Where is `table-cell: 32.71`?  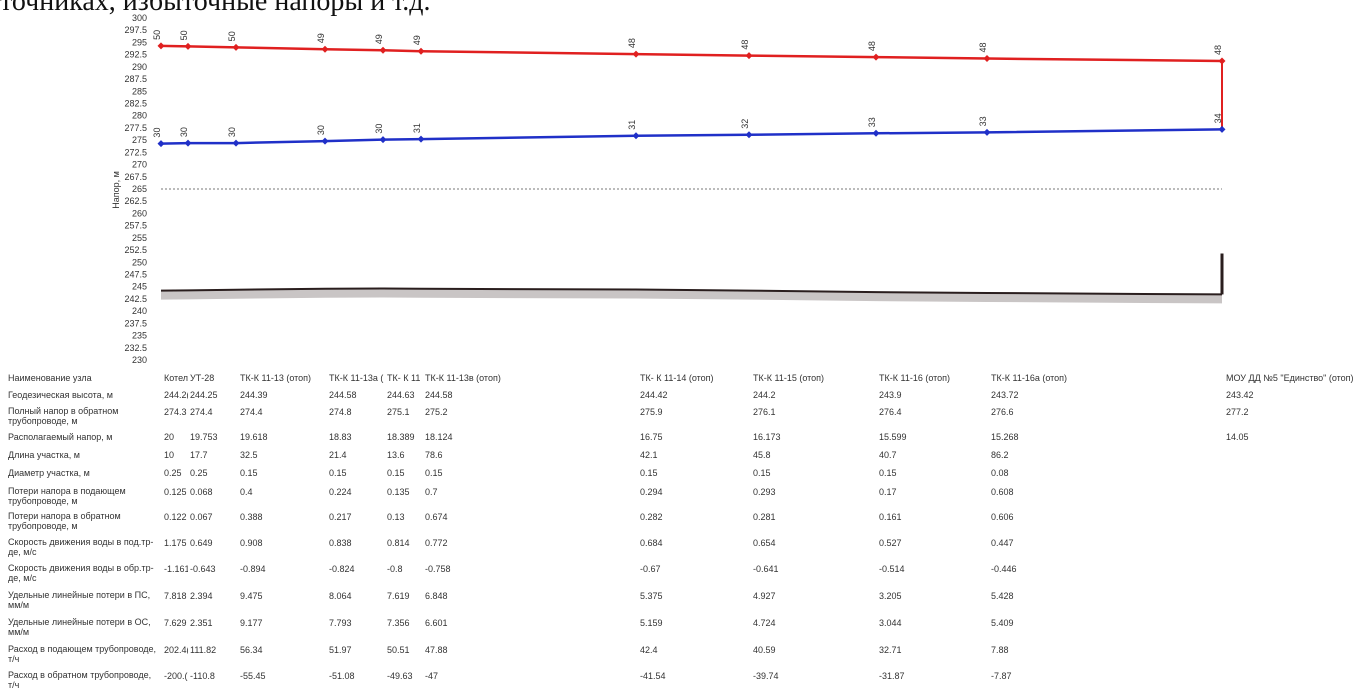 table-cell: 32.71 is located at coordinates (890, 650).